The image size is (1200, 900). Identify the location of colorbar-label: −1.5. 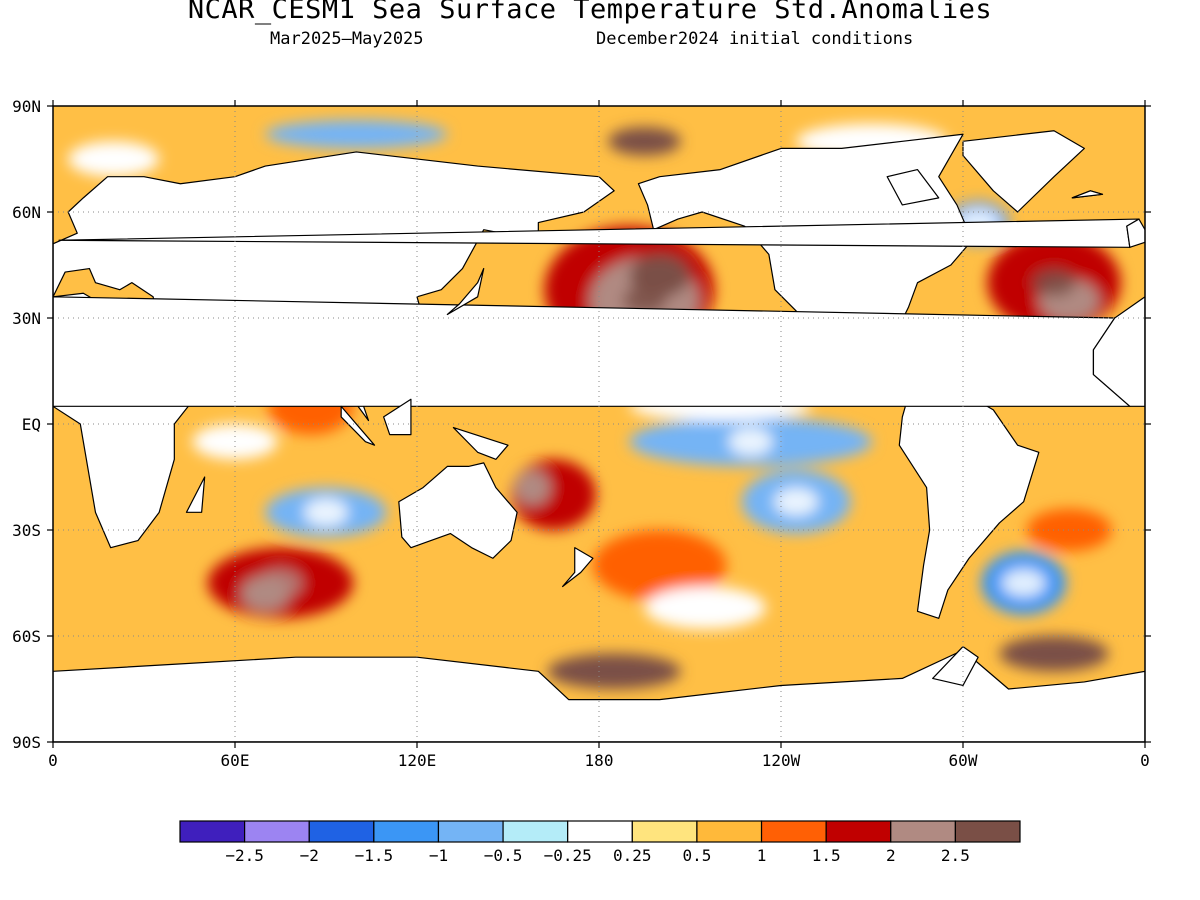
(374, 855).